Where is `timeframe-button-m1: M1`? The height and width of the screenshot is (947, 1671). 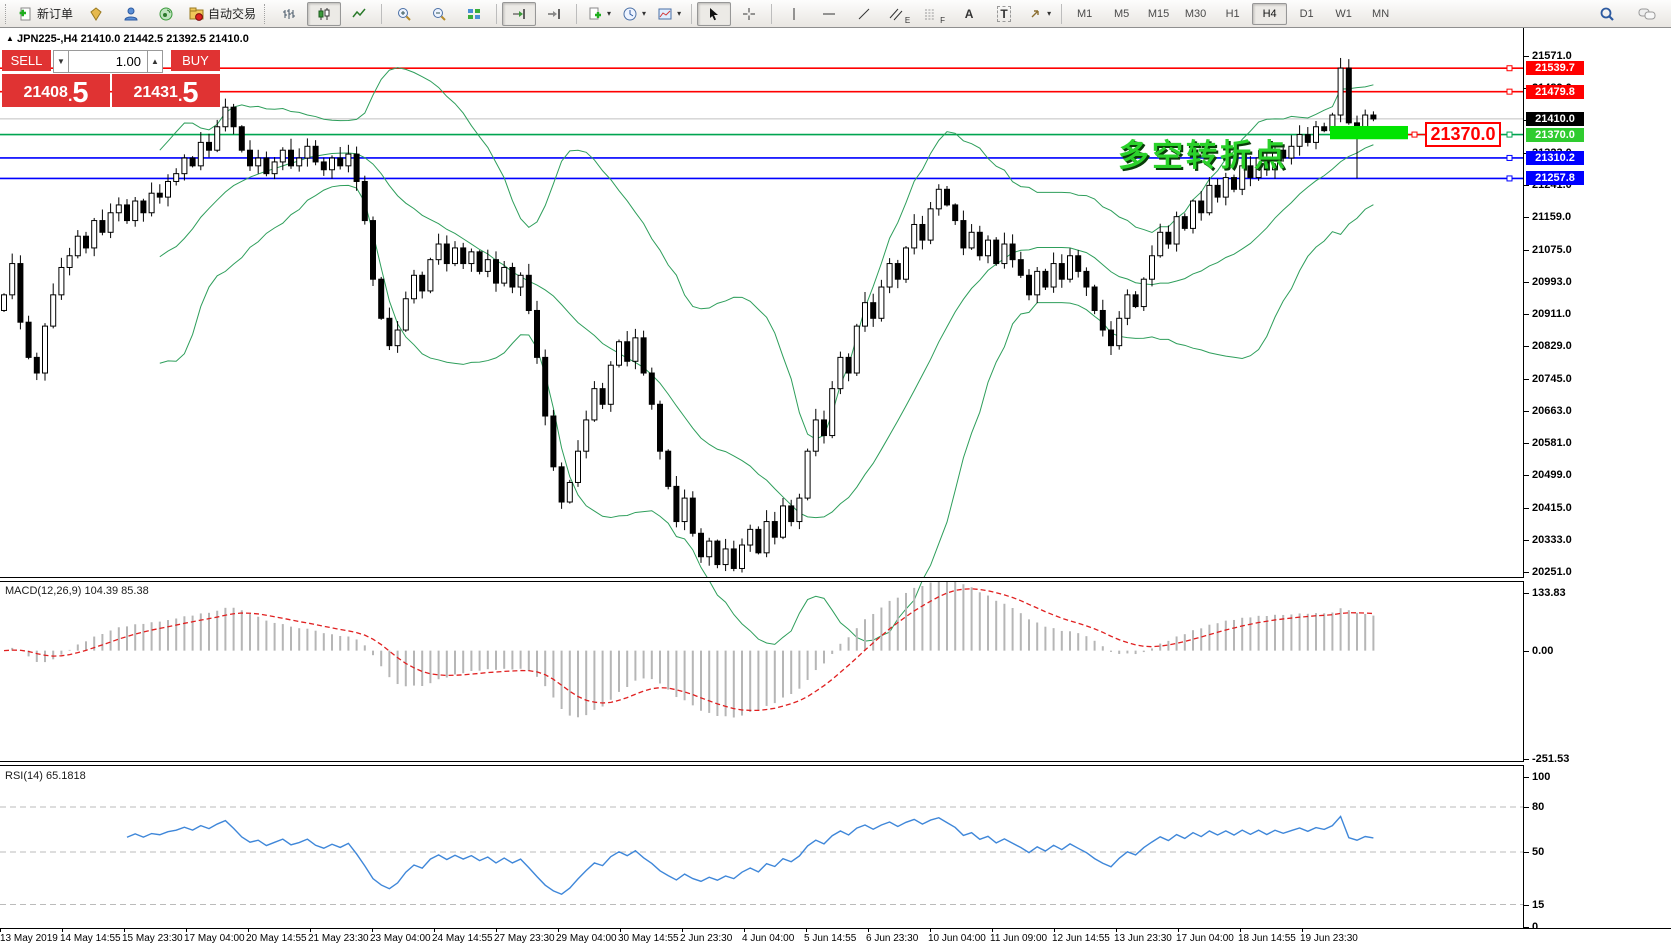 timeframe-button-m1: M1 is located at coordinates (1084, 13).